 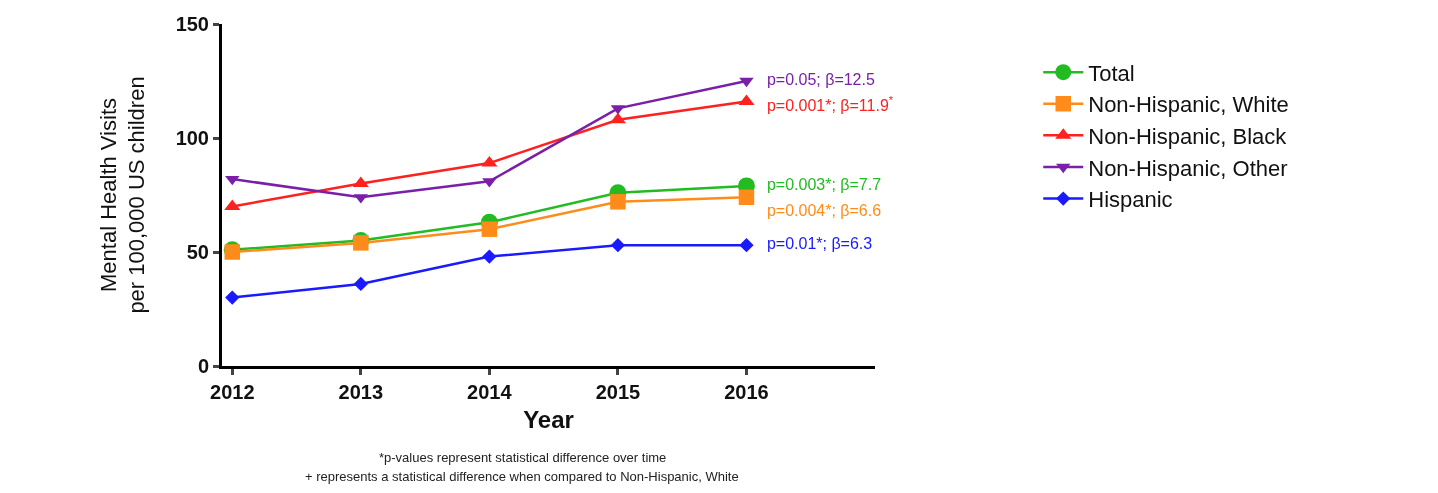 I want to click on legend-label: Hispanic, so click(x=1130, y=200).